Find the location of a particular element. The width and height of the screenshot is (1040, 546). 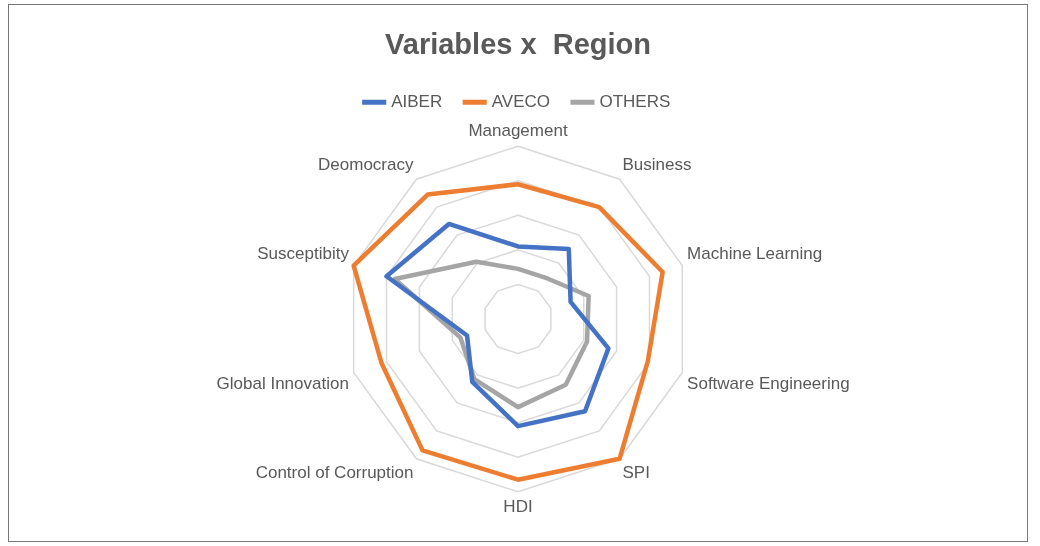

spoke-label: Susceptibity is located at coordinates (303, 253).